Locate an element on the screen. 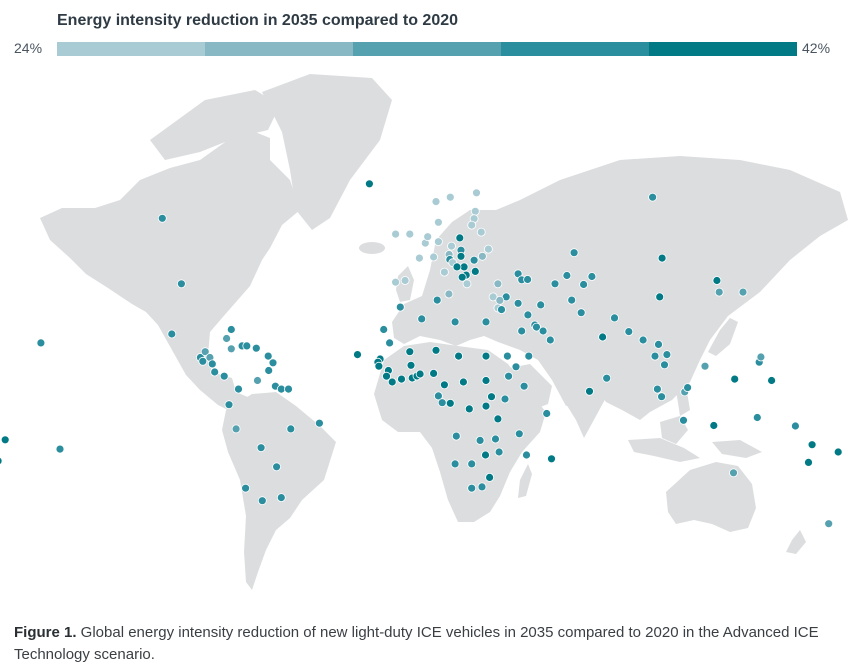 This screenshot has height=670, width=853. marker-solomon-islands is located at coordinates (795, 426).